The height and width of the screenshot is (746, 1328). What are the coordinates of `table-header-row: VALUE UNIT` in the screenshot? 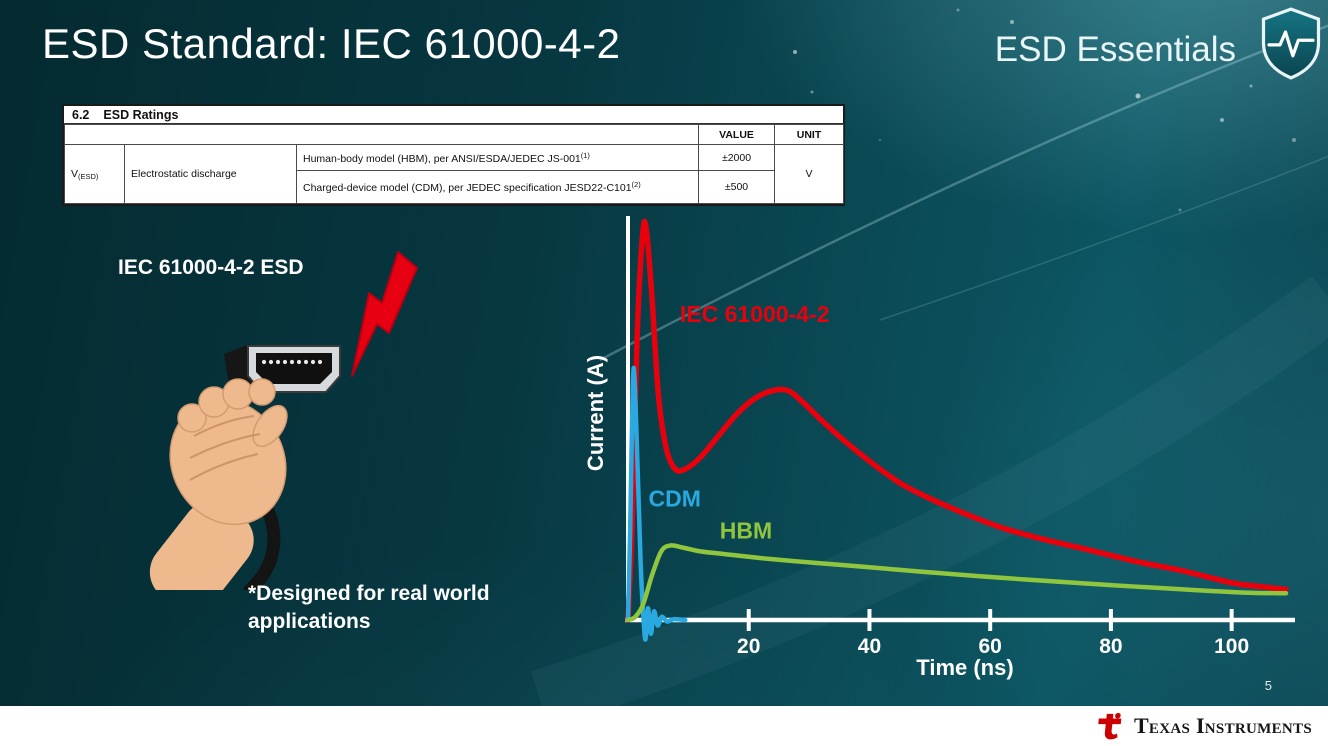 It's located at (454, 134).